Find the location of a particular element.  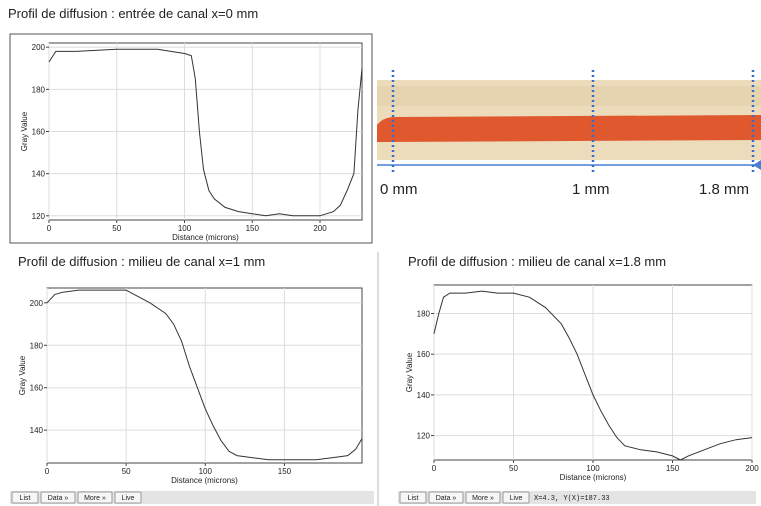

status-text: X=4.3, Y(X)=187.33 is located at coordinates (572, 499).